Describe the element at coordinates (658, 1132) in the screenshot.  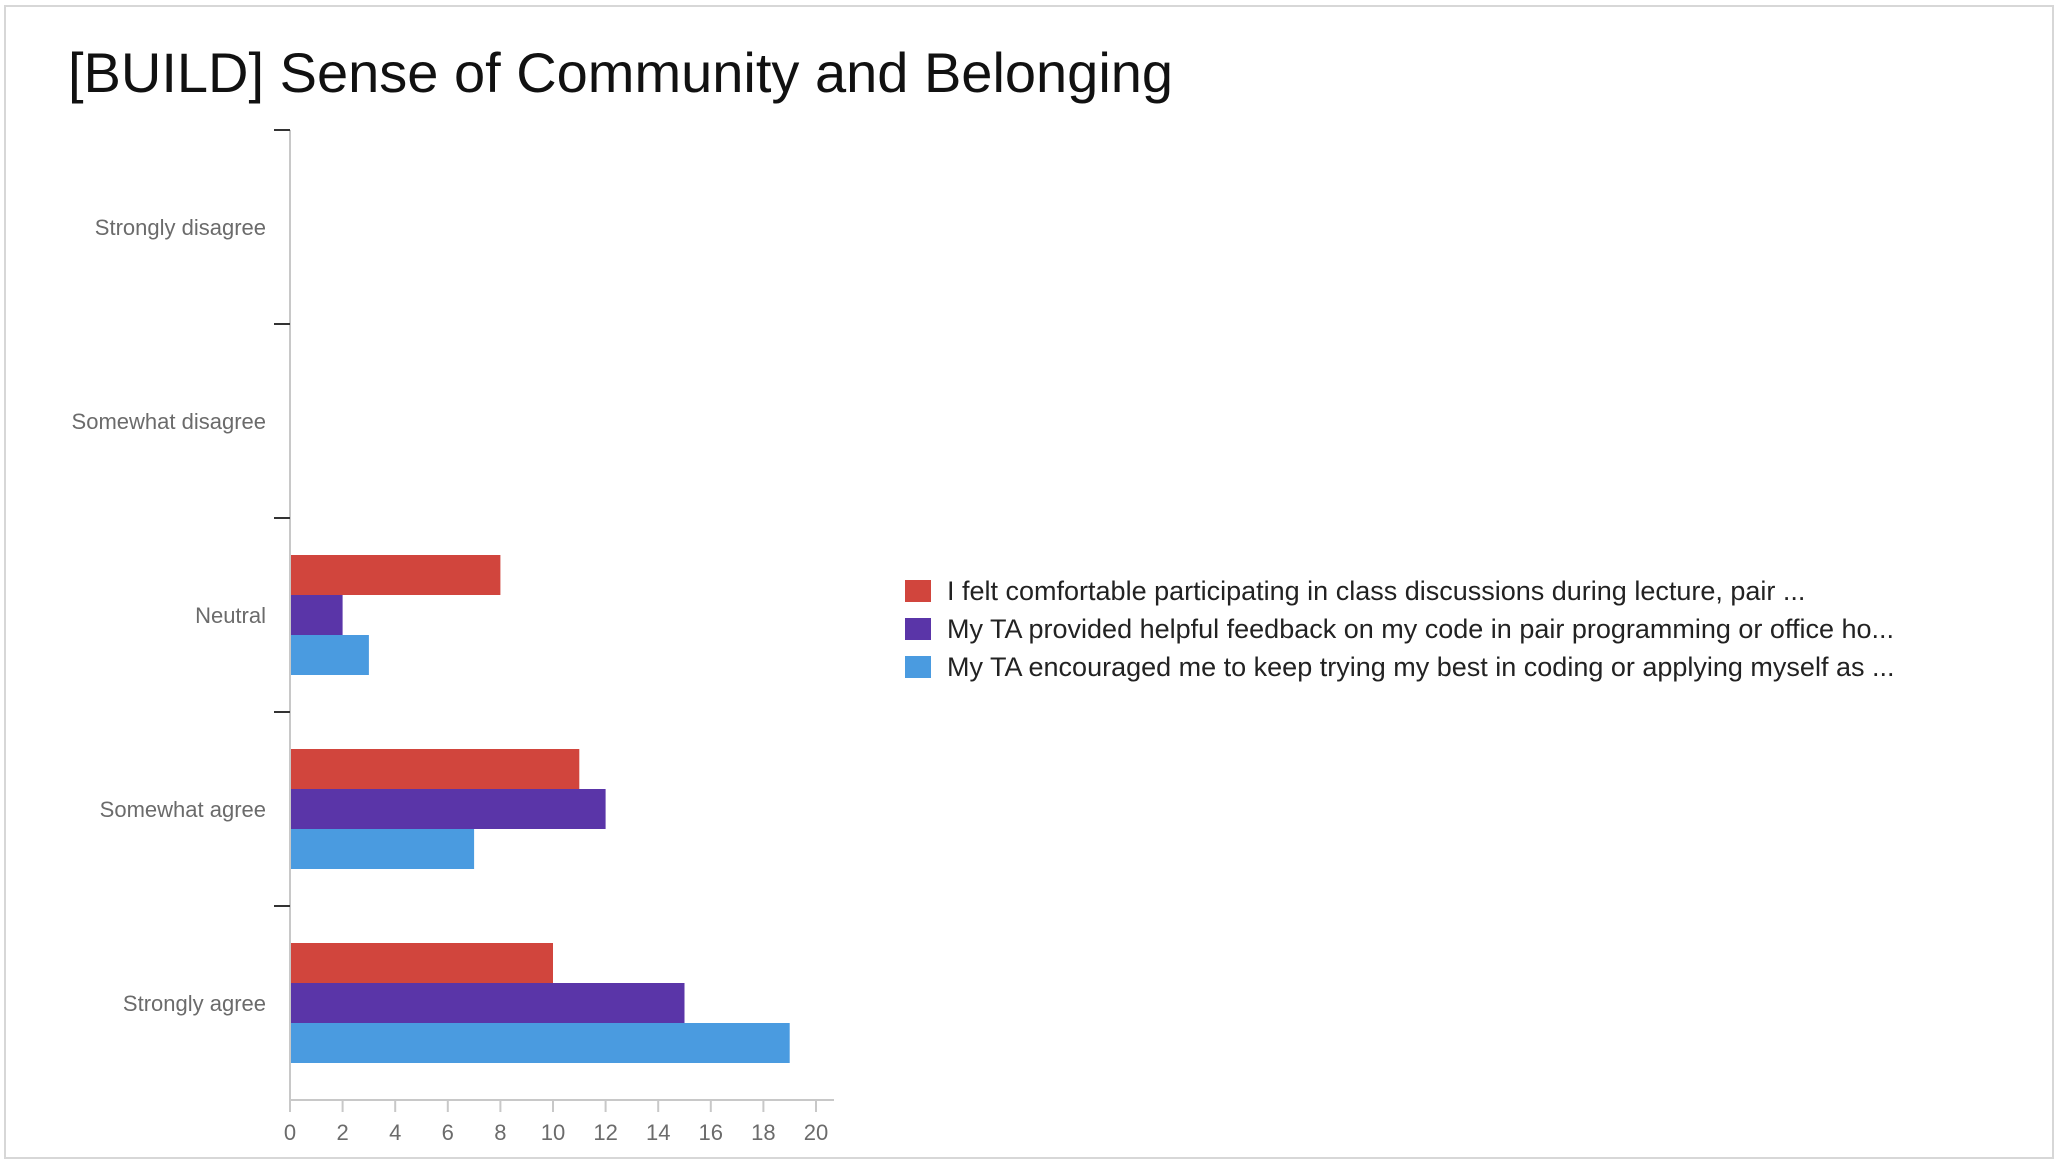
I see `x-tick-label: 14` at that location.